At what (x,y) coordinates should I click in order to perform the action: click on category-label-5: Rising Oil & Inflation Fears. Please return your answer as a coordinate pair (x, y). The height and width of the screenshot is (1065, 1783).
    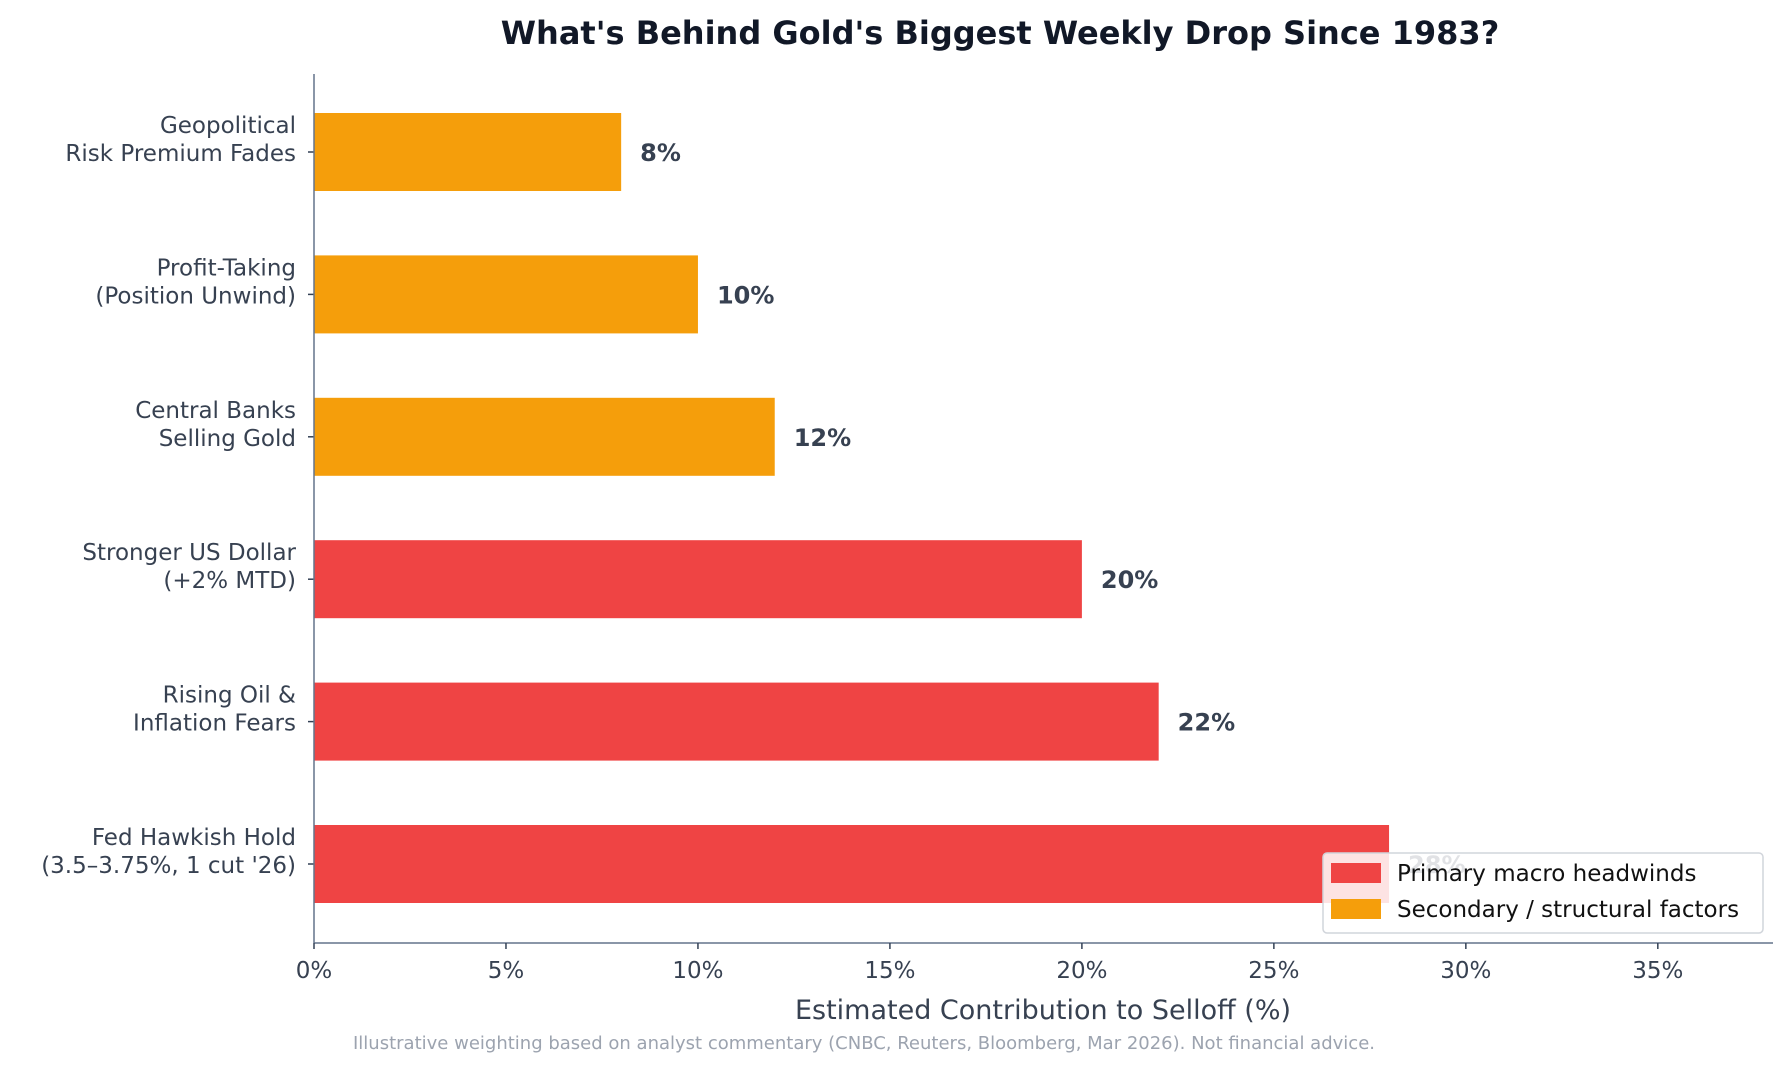
    Looking at the image, I should click on (214, 710).